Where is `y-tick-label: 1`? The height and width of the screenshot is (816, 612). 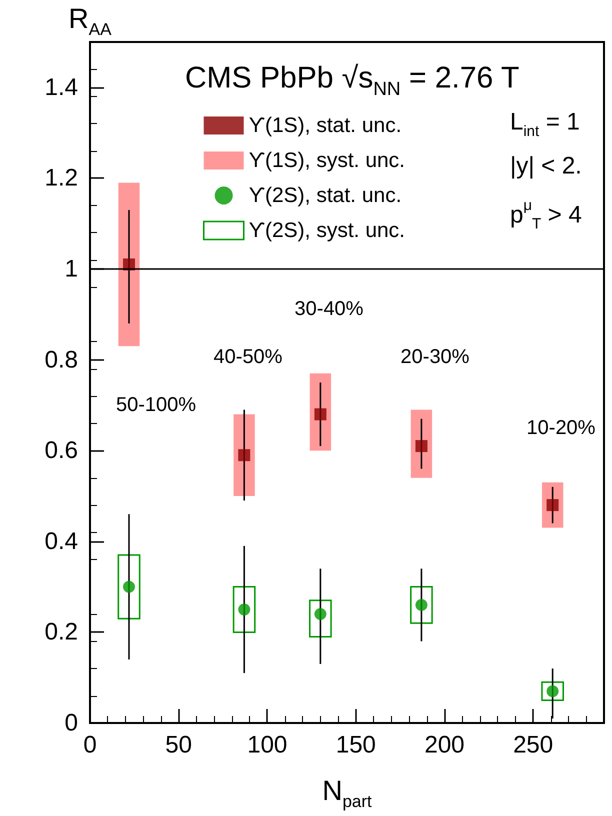 y-tick-label: 1 is located at coordinates (71, 269).